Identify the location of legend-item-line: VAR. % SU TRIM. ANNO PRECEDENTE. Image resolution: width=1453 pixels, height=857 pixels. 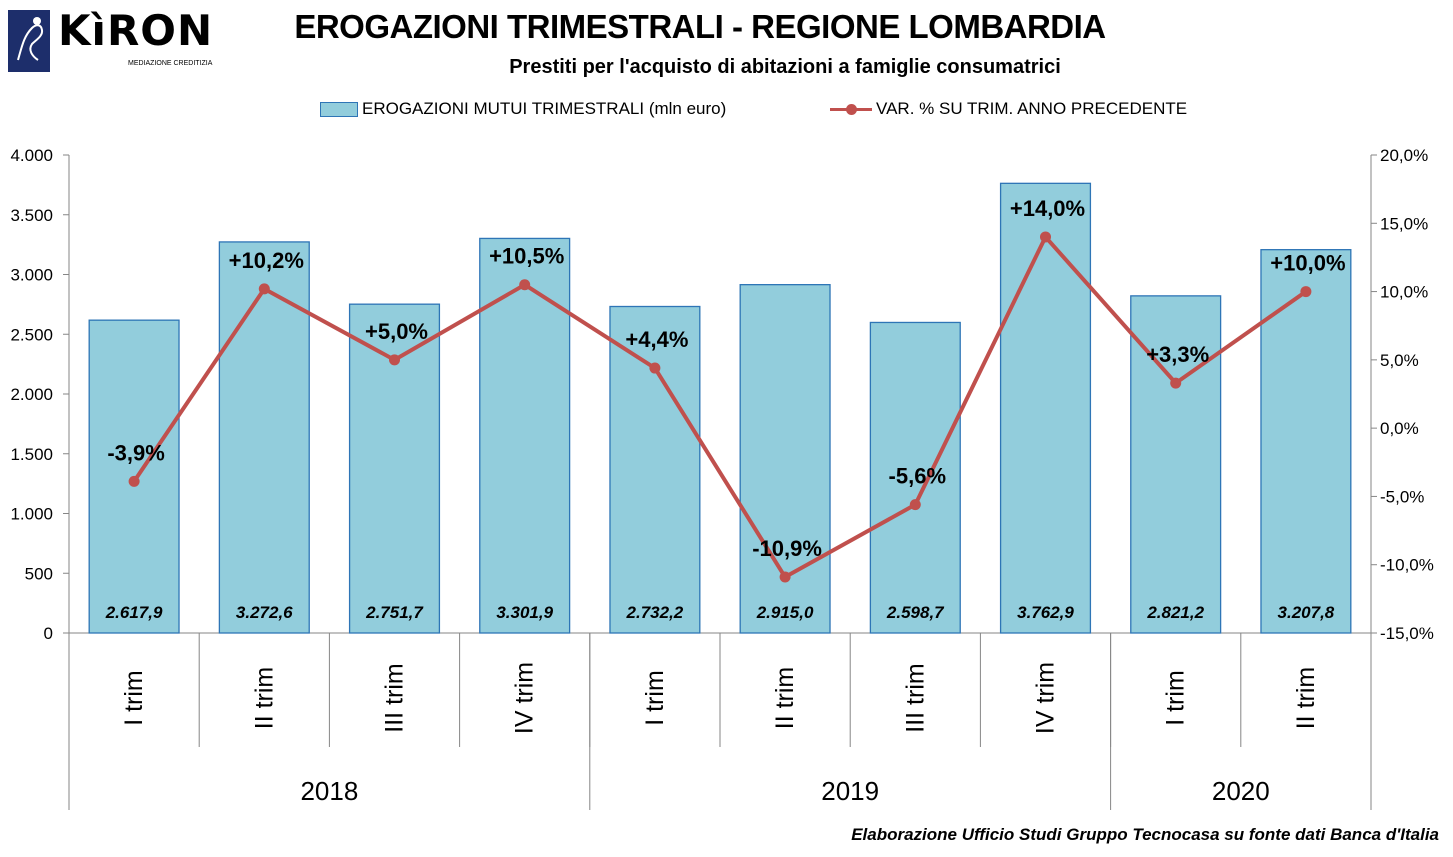
(1008, 109).